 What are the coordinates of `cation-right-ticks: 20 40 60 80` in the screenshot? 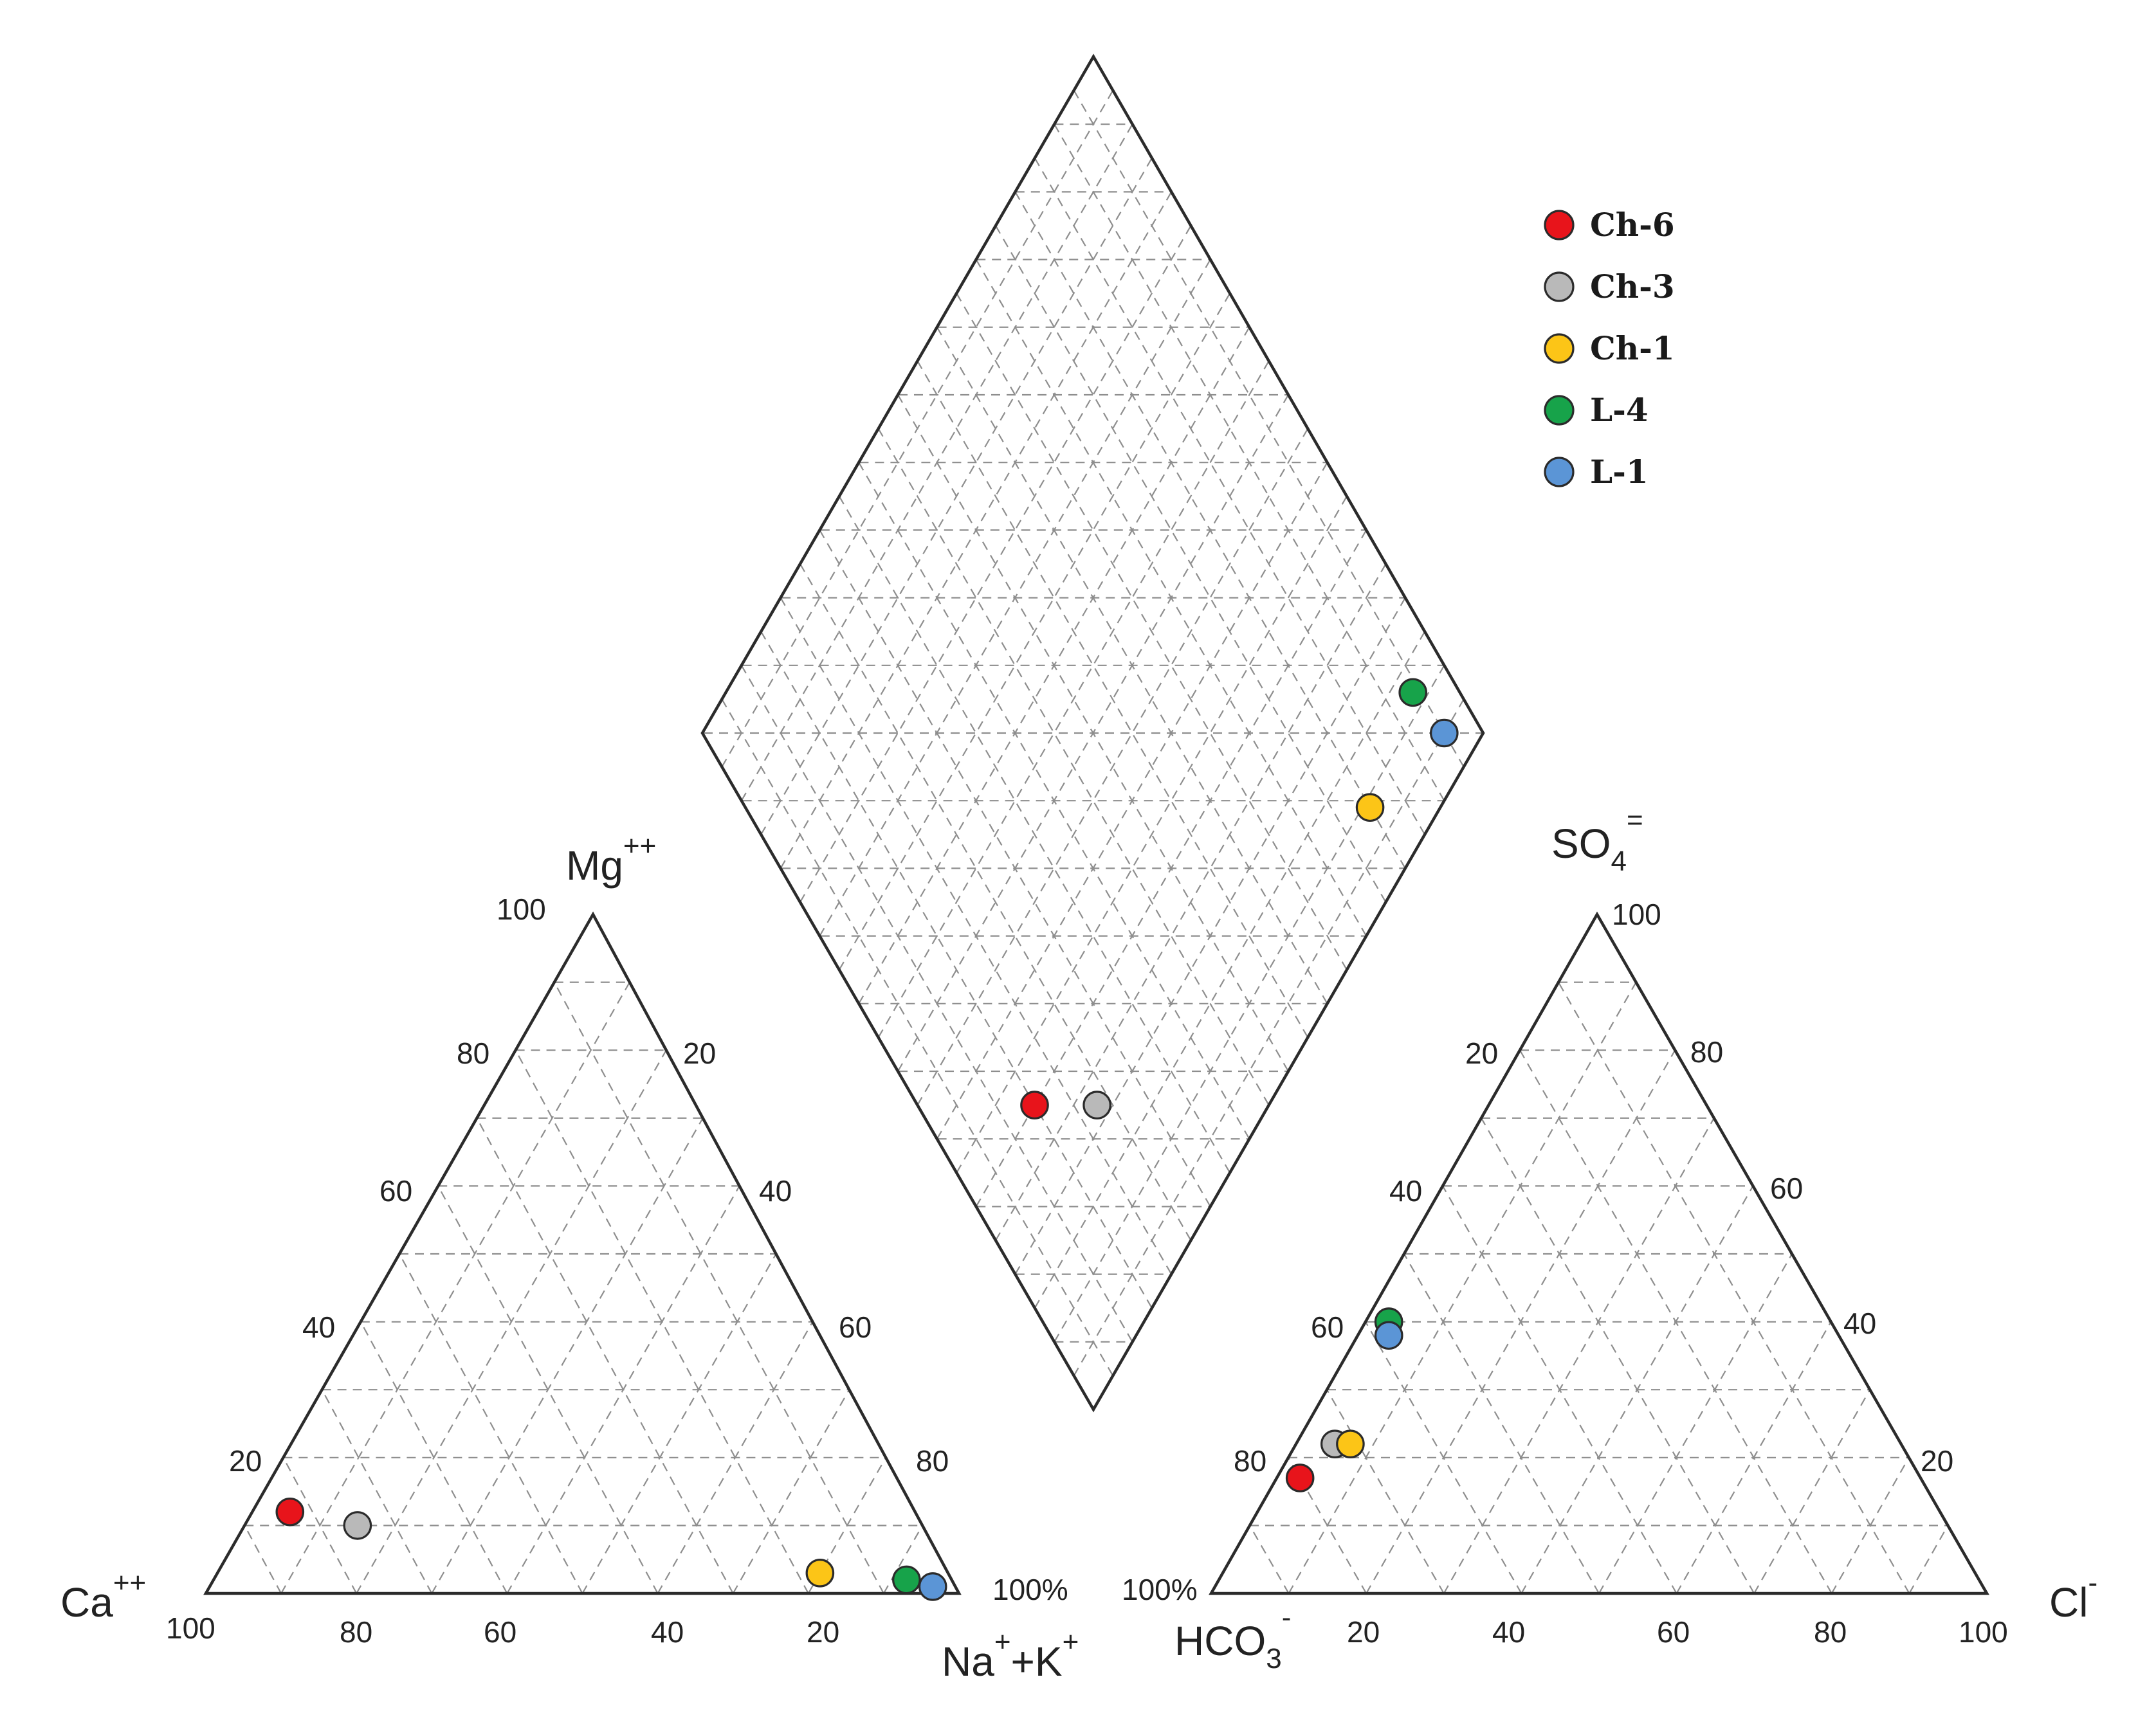 It's located at (816, 1257).